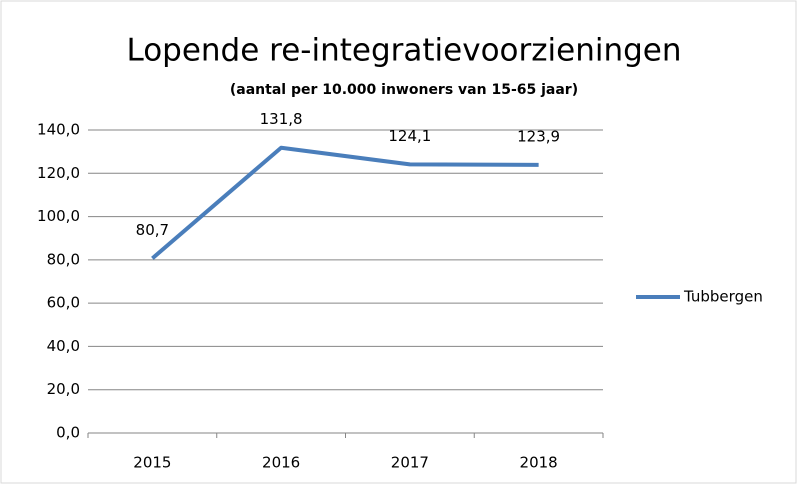 Image resolution: width=797 pixels, height=484 pixels. What do you see at coordinates (58, 130) in the screenshot?
I see `y-tick-label: 140,0` at bounding box center [58, 130].